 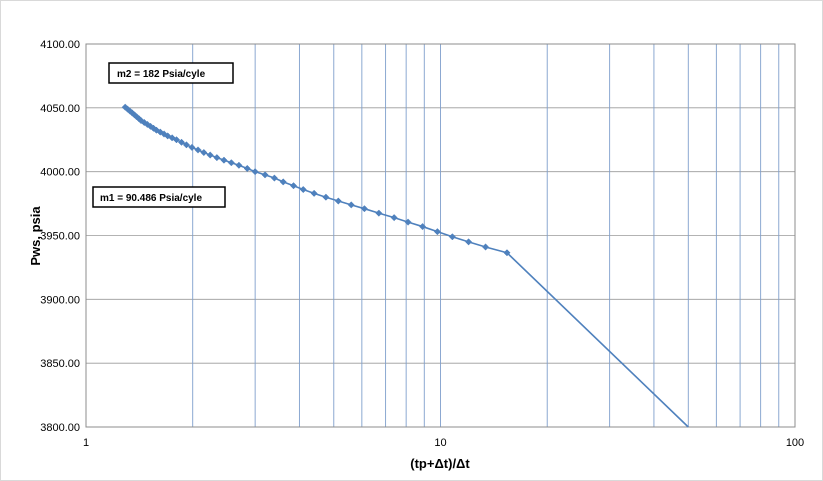 I want to click on y-tick-label: 3900.00, so click(x=60, y=300).